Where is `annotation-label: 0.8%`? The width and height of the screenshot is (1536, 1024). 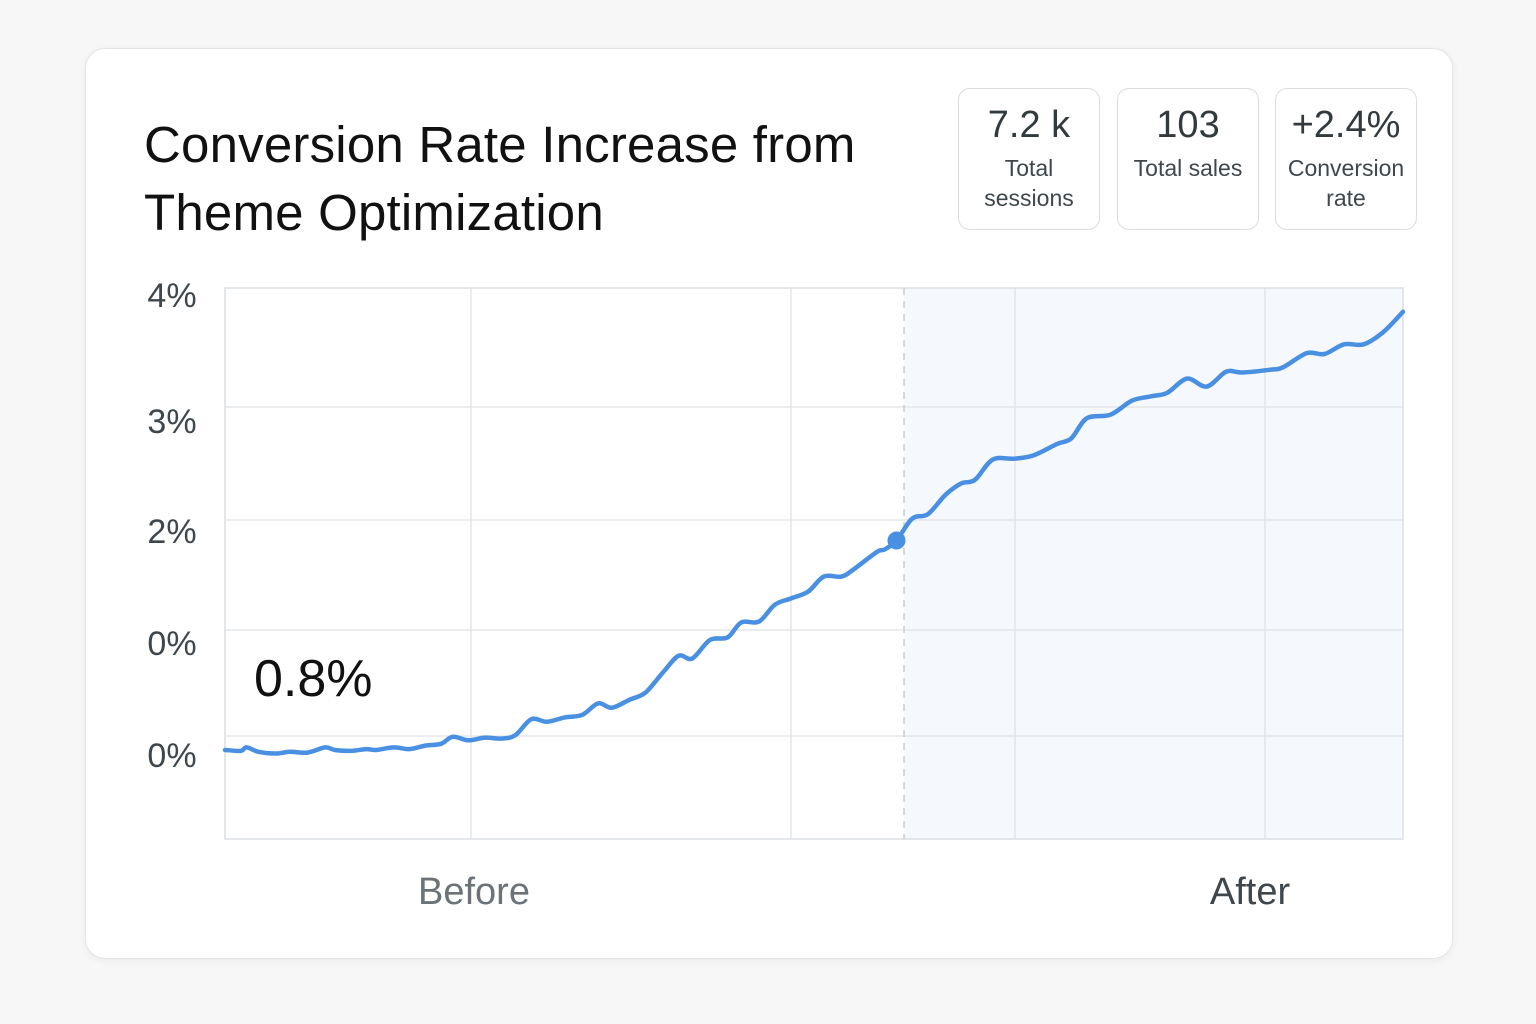
annotation-label: 0.8% is located at coordinates (313, 679).